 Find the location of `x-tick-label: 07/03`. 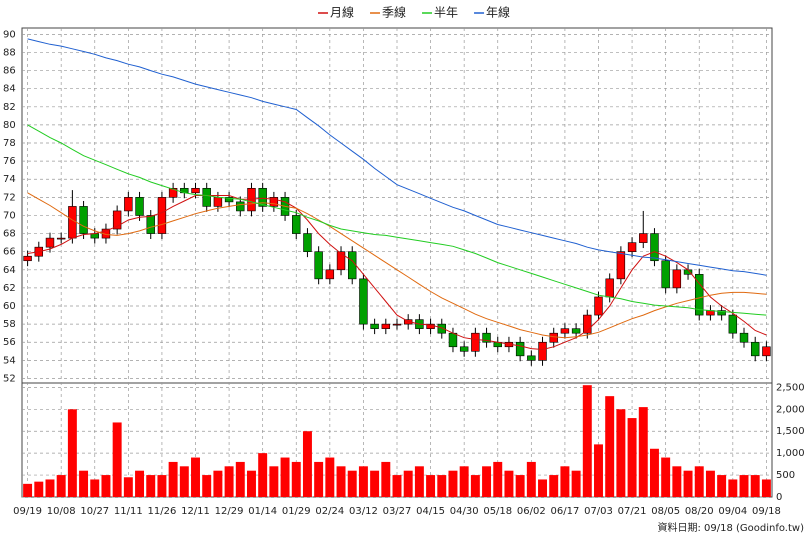

x-tick-label: 07/03 is located at coordinates (598, 511).